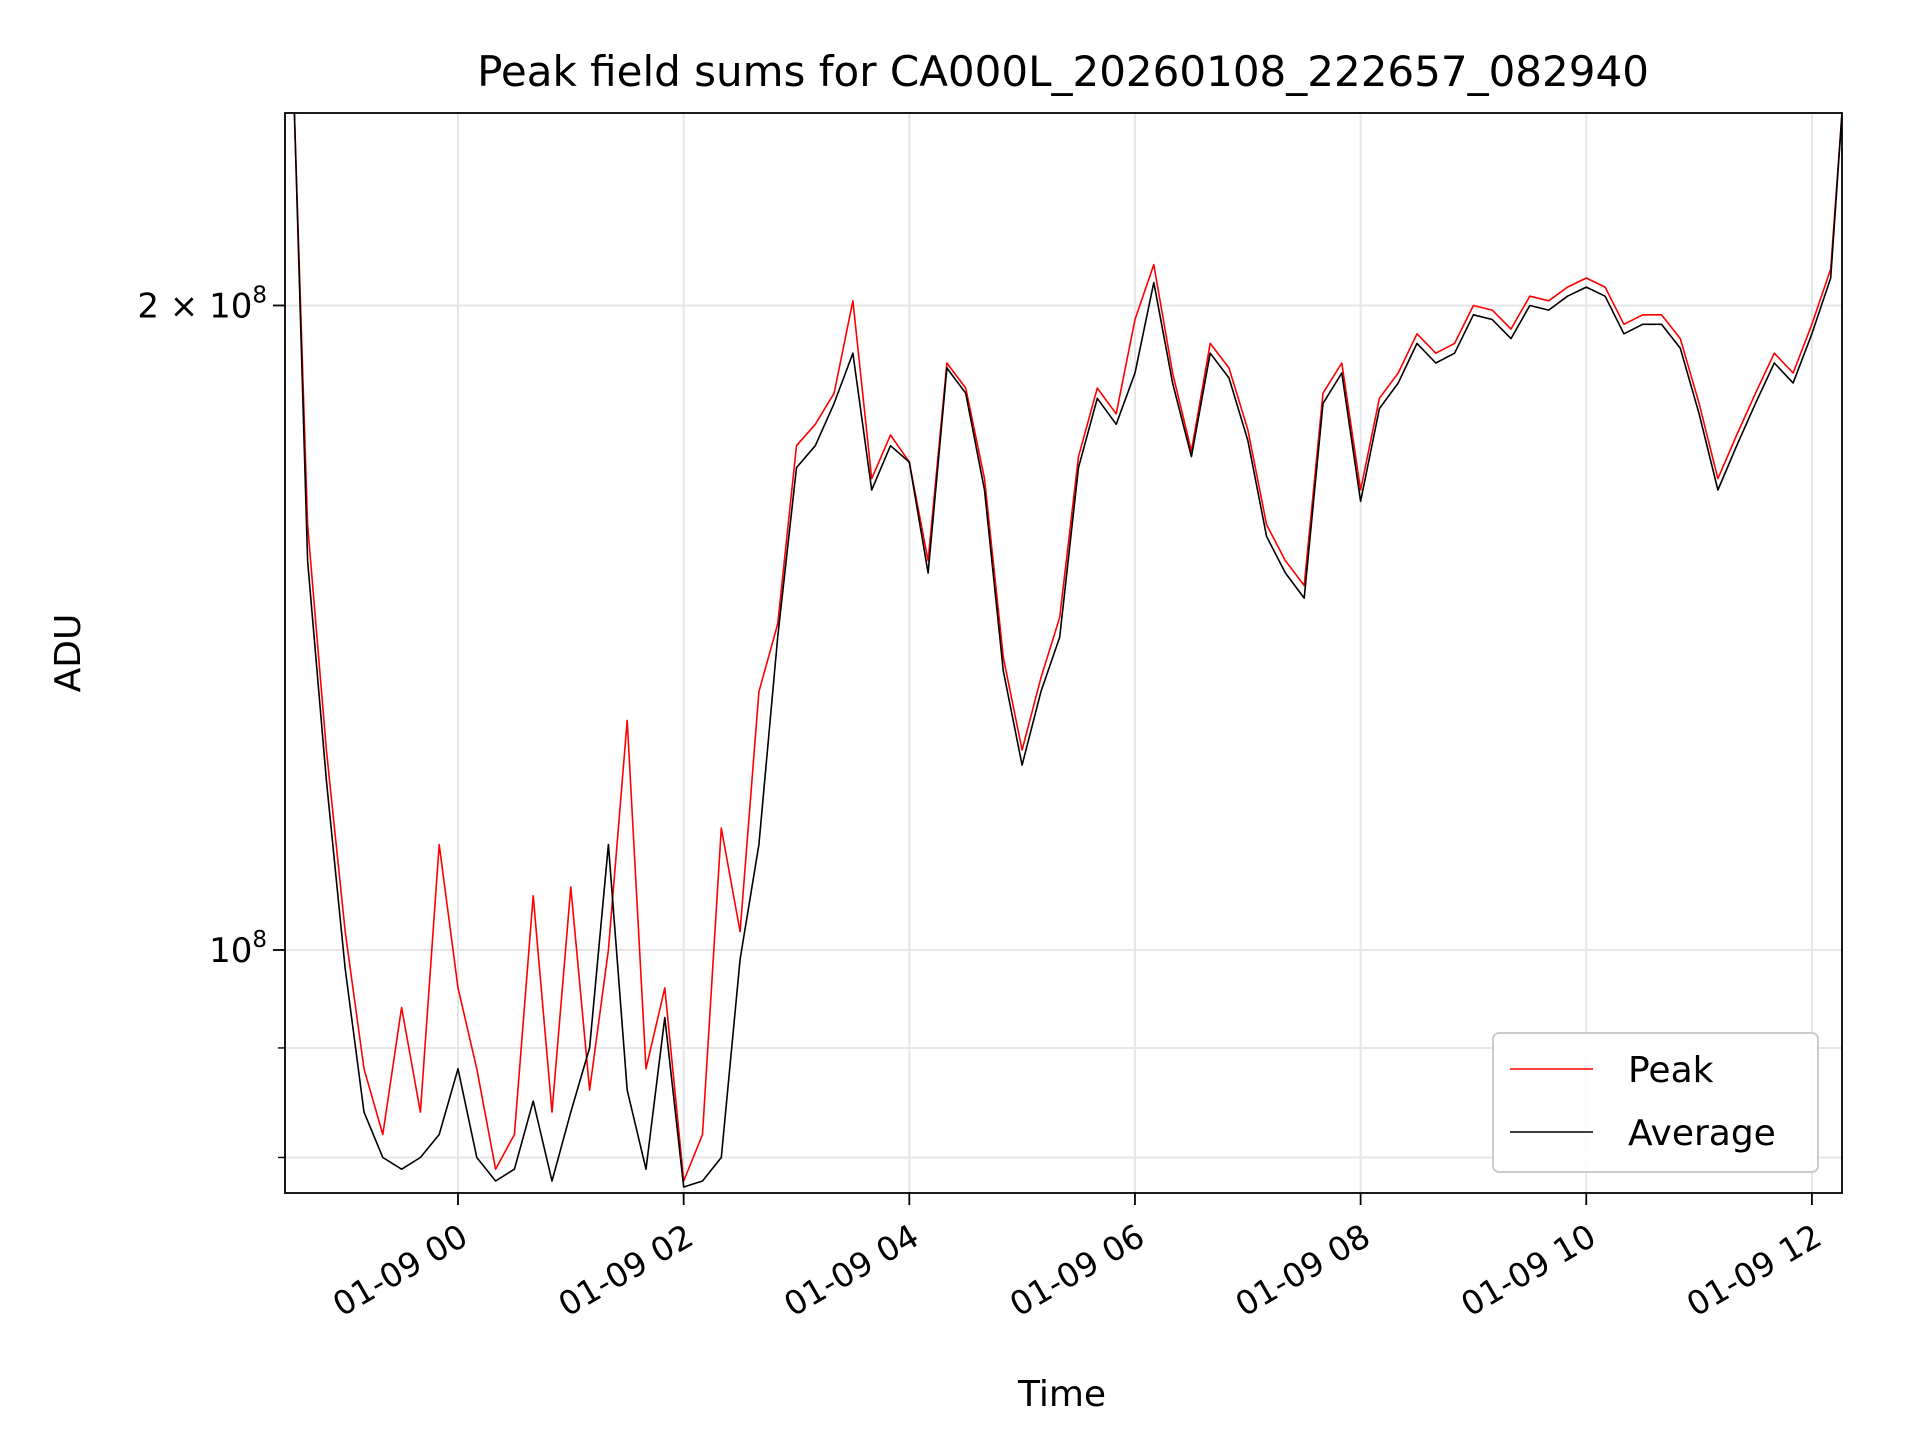 This screenshot has height=1444, width=1920. I want to click on legend: Peak Average, so click(1655, 1102).